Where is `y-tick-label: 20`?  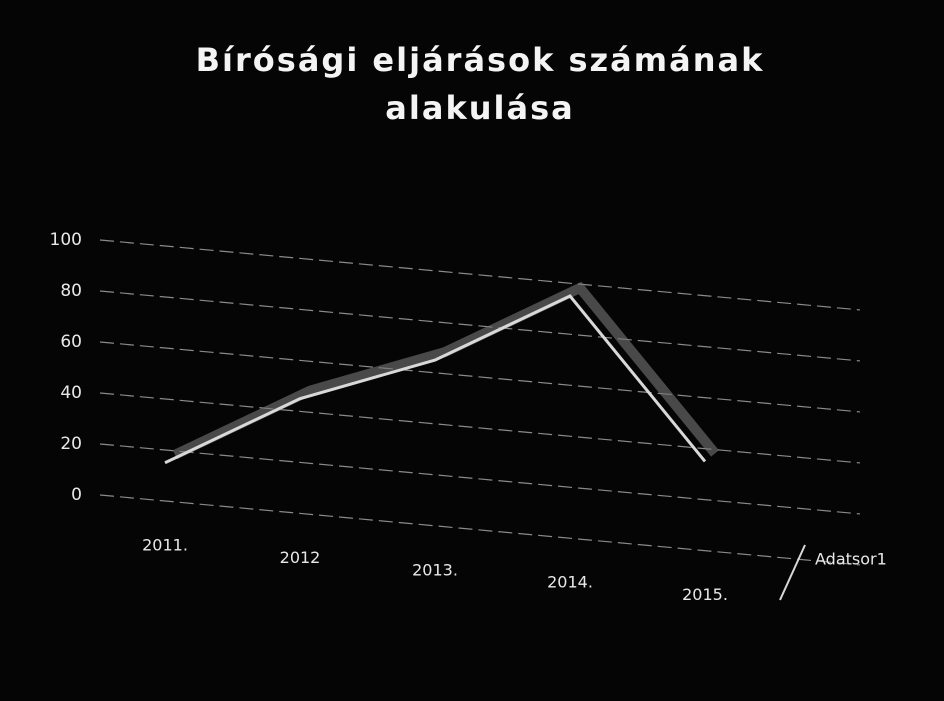
y-tick-label: 20 is located at coordinates (71, 444).